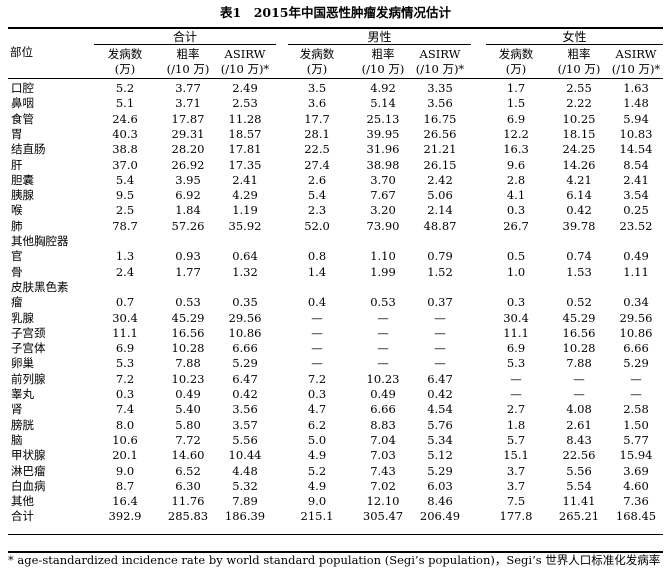 Image resolution: width=671 pixels, height=576 pixels. Describe the element at coordinates (579, 424) in the screenshot. I see `value-cell: 2.61` at that location.